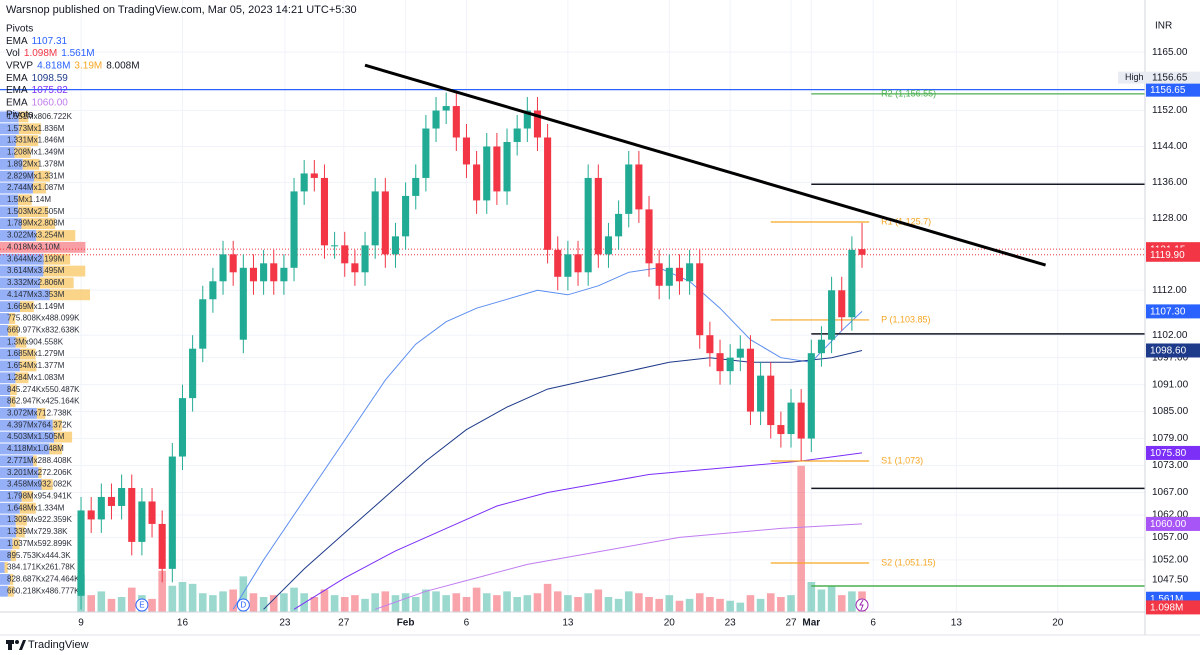 This screenshot has width=1200, height=655. What do you see at coordinates (600, 633) in the screenshot?
I see `time-axis-bg` at bounding box center [600, 633].